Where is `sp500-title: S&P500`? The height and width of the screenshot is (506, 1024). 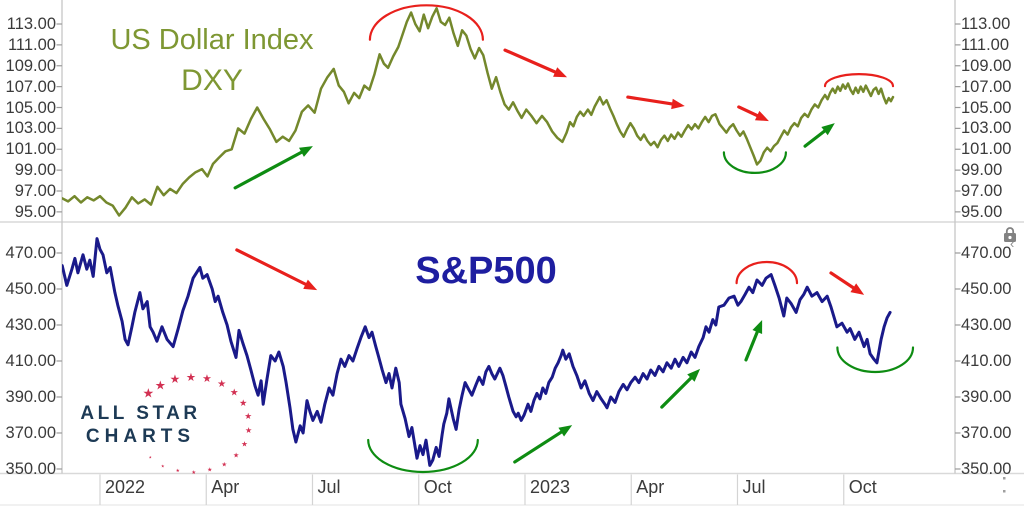
sp500-title: S&P500 is located at coordinates (486, 271).